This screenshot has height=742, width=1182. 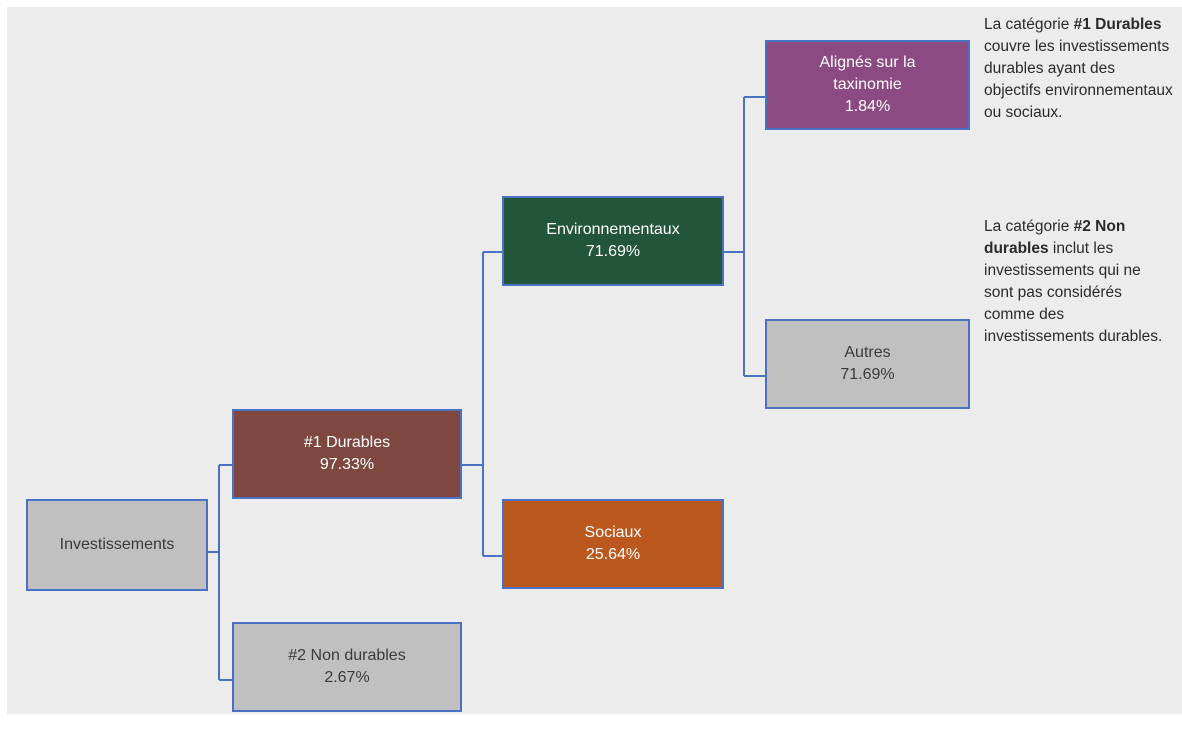 I want to click on legend-durables-pre: La catégorie, so click(x=1029, y=24).